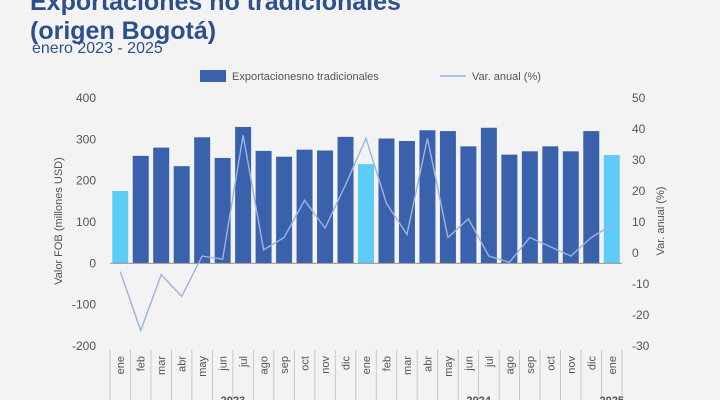  What do you see at coordinates (641, 284) in the screenshot?
I see `y2-tick-label: -10` at bounding box center [641, 284].